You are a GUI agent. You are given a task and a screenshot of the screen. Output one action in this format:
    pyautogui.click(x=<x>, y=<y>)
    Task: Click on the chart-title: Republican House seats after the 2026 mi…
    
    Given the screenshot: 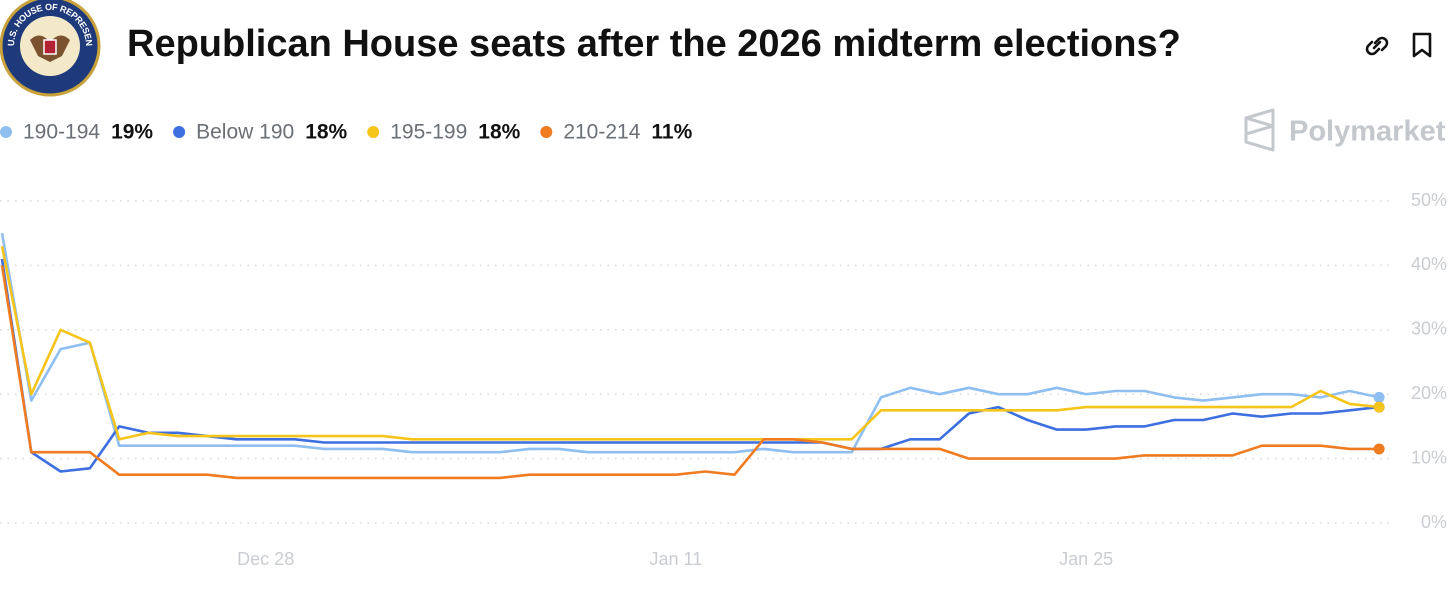 What is the action you would take?
    pyautogui.click(x=654, y=44)
    